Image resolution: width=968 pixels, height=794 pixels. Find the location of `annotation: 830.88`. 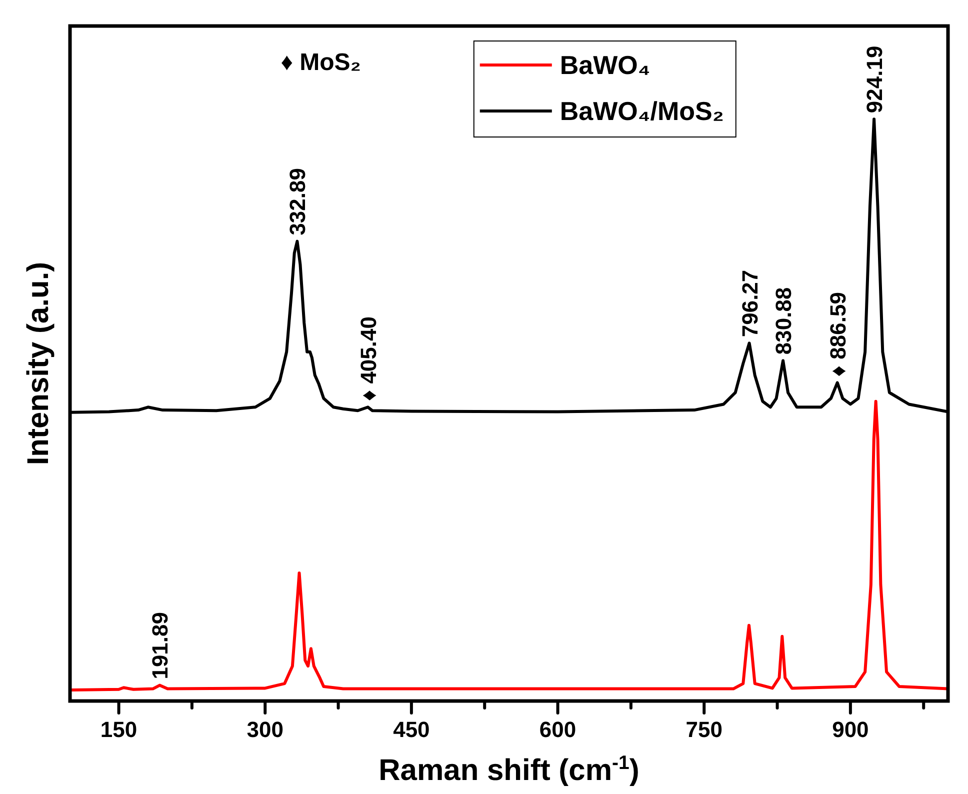

annotation: 830.88 is located at coordinates (783, 321).